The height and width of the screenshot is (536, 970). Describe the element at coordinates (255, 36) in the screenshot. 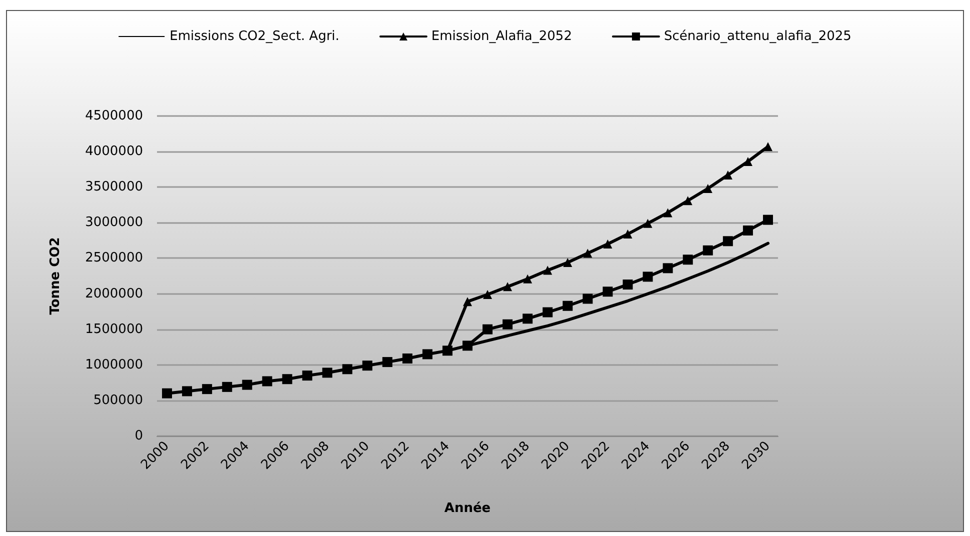

I see `legend-label: Emissions CO2_Sect. Agri.` at that location.